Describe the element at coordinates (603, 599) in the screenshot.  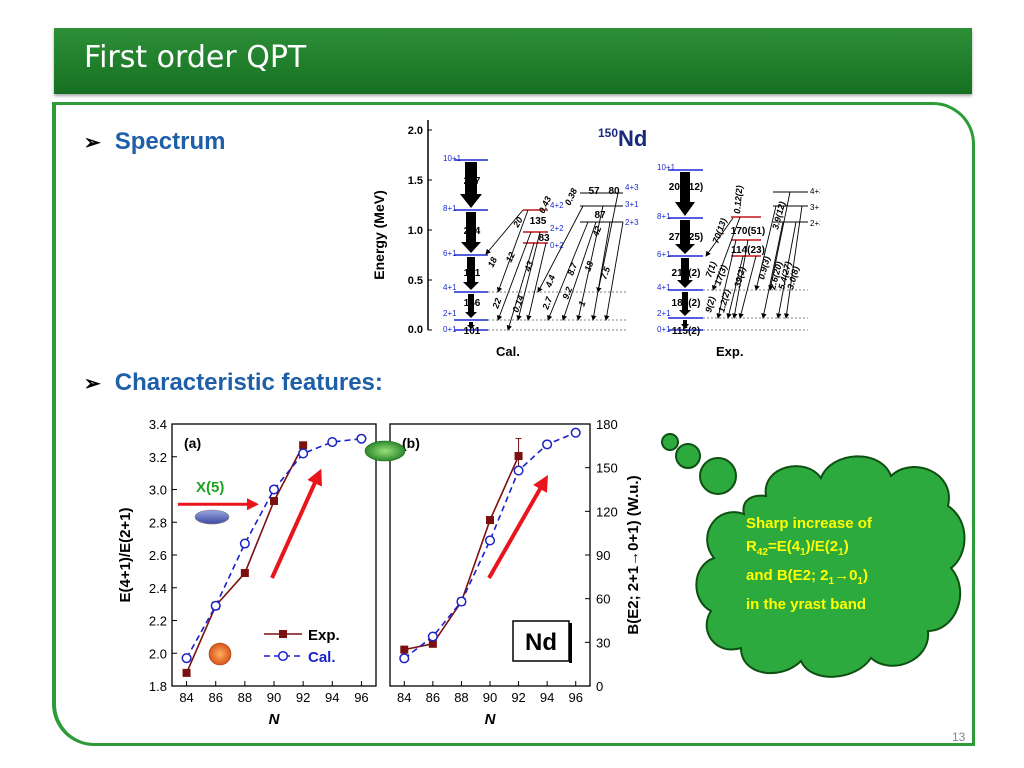
I see `y-tick-label: 60` at that location.